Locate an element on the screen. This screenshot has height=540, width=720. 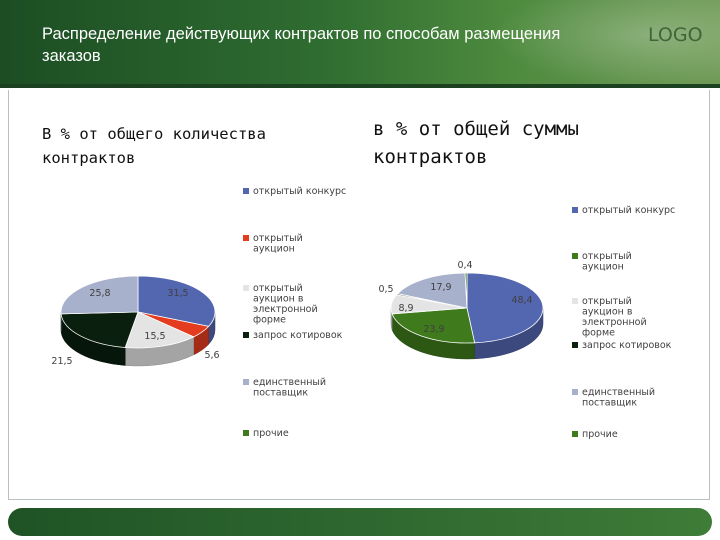
legend-item-2-2: открытый аукцион is located at coordinates (602, 262).